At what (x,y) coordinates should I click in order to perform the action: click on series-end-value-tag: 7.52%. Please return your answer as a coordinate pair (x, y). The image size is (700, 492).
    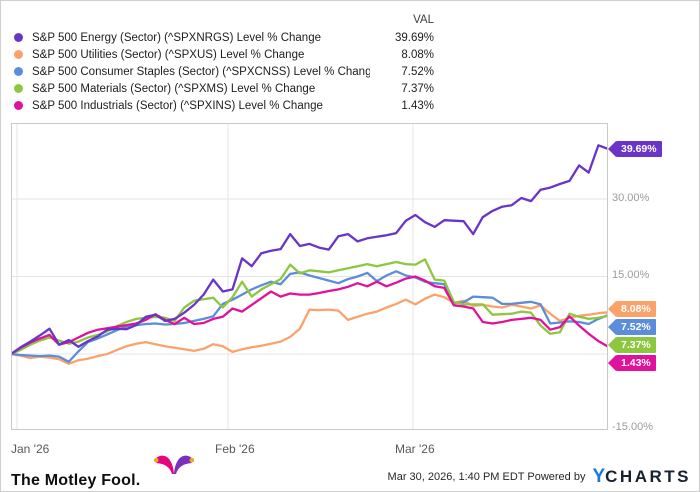
    Looking at the image, I should click on (632, 327).